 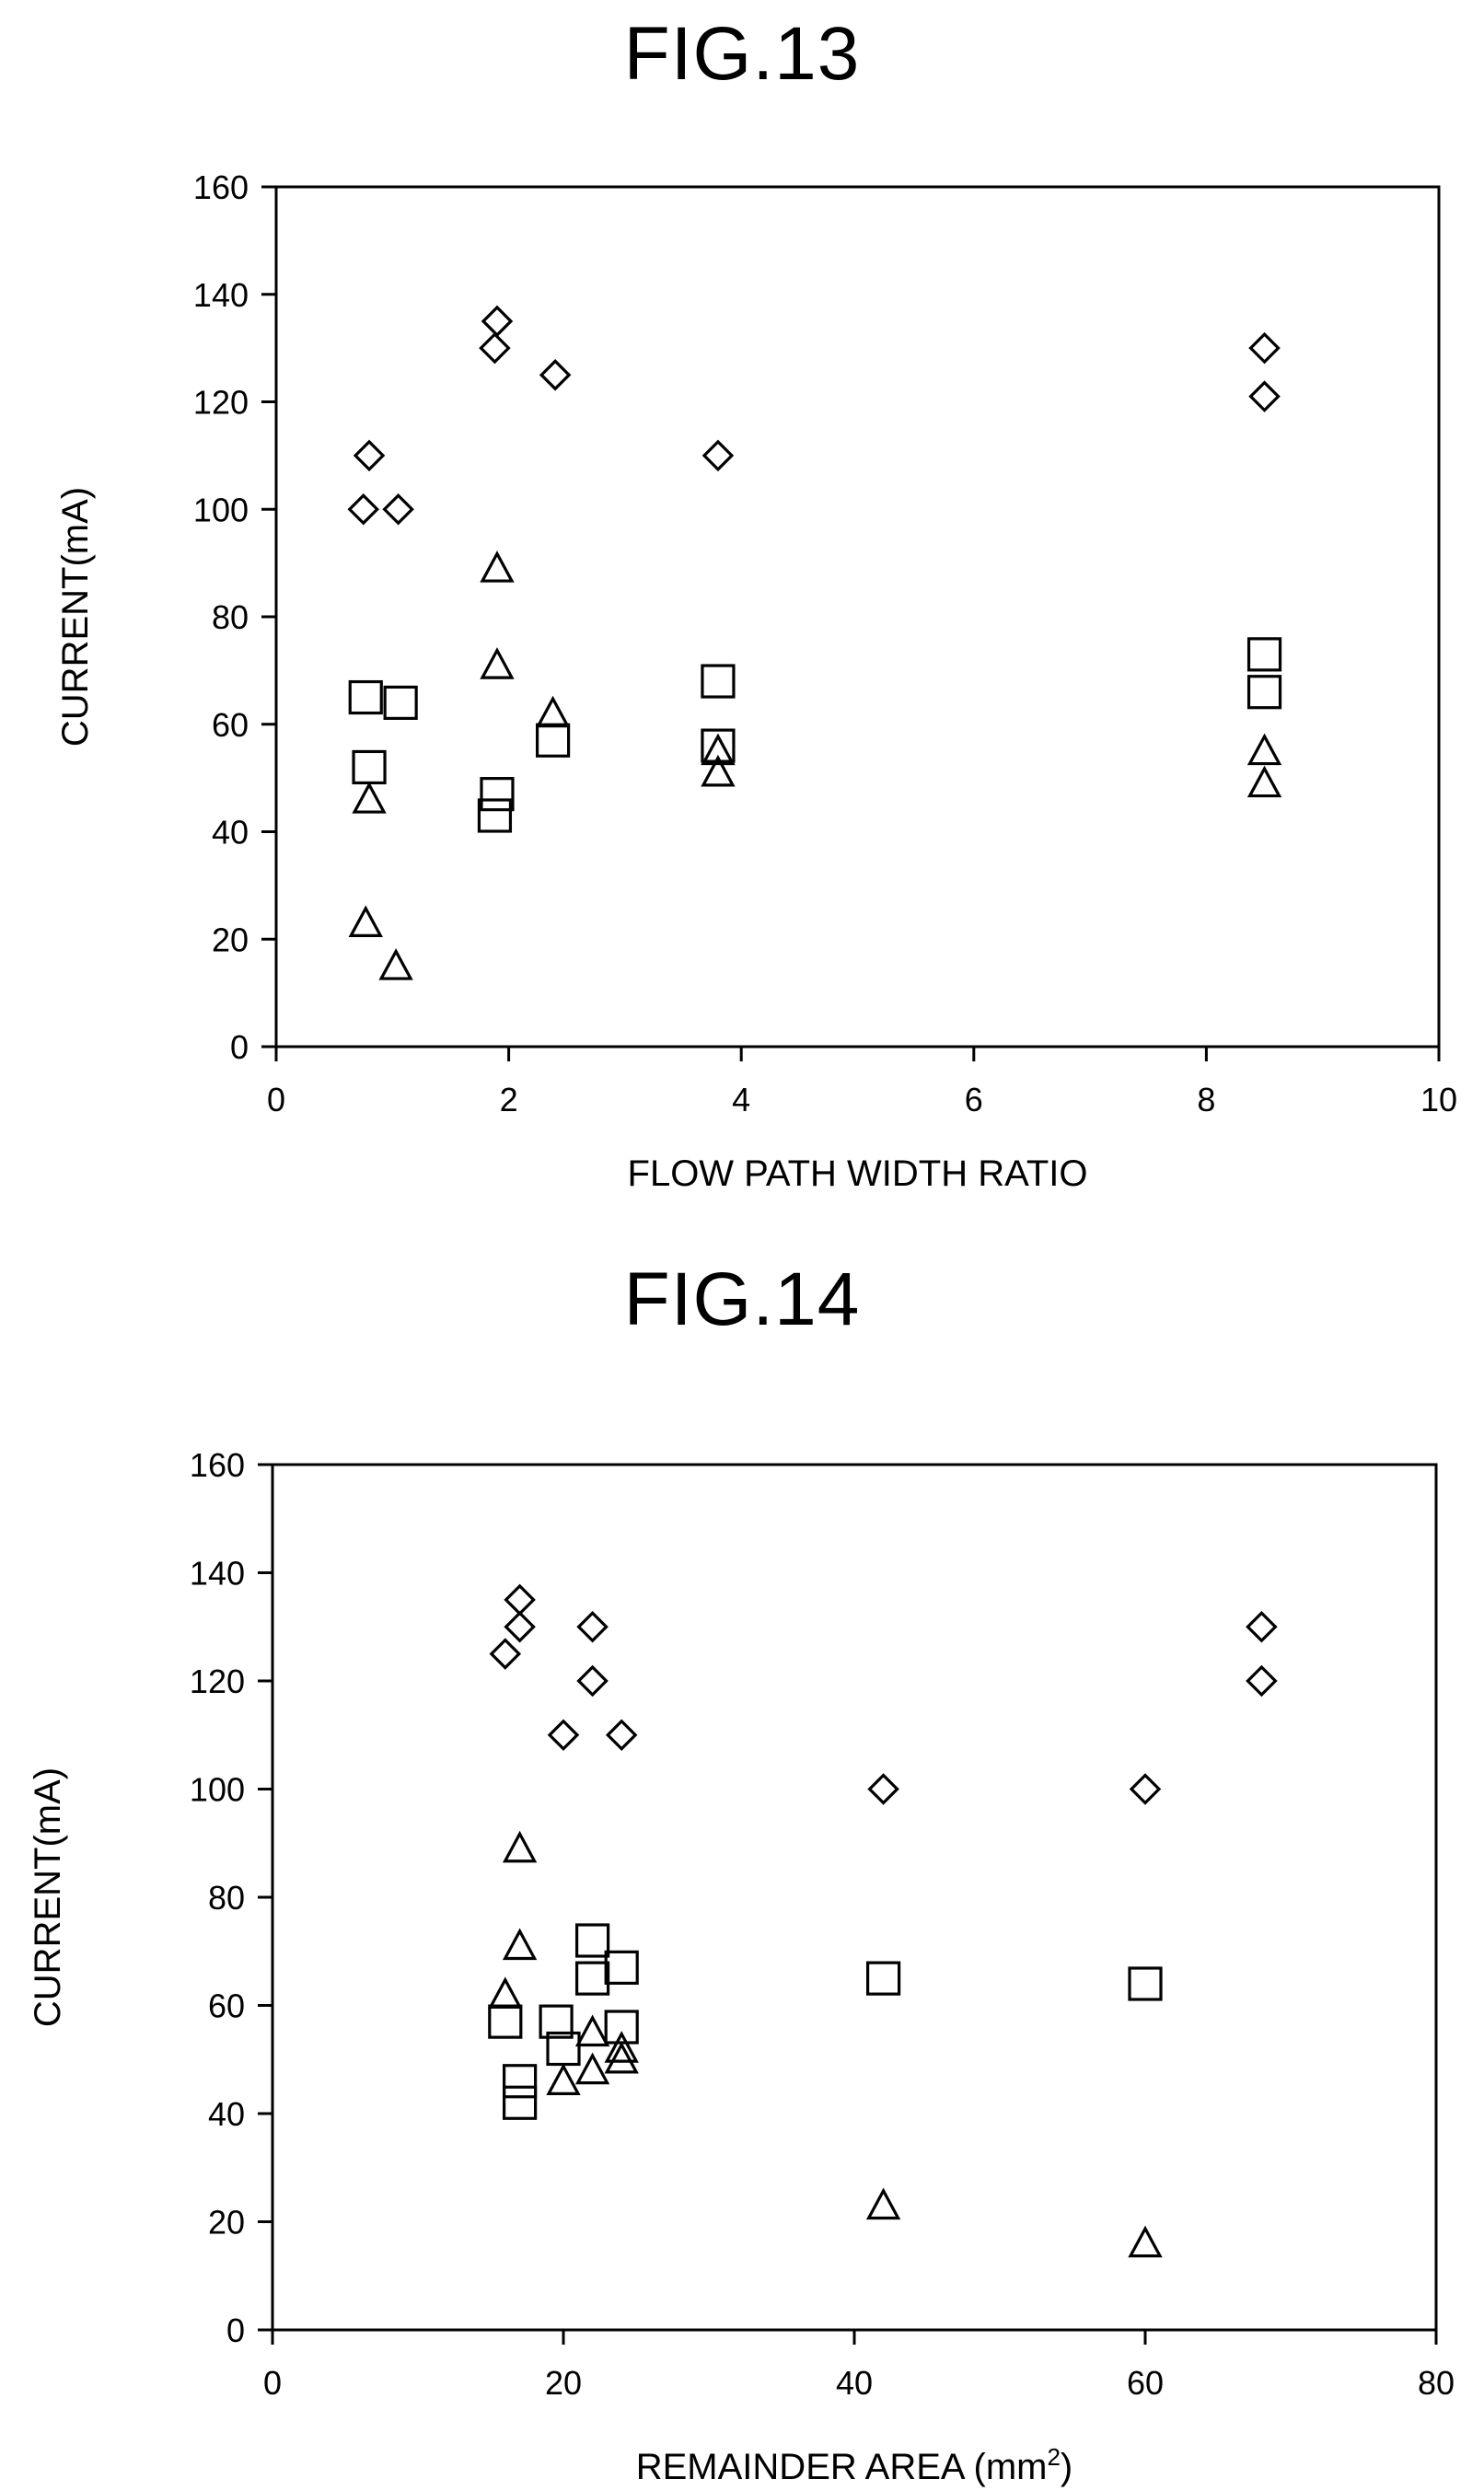 I want to click on x-tick-label: 4, so click(x=741, y=1099).